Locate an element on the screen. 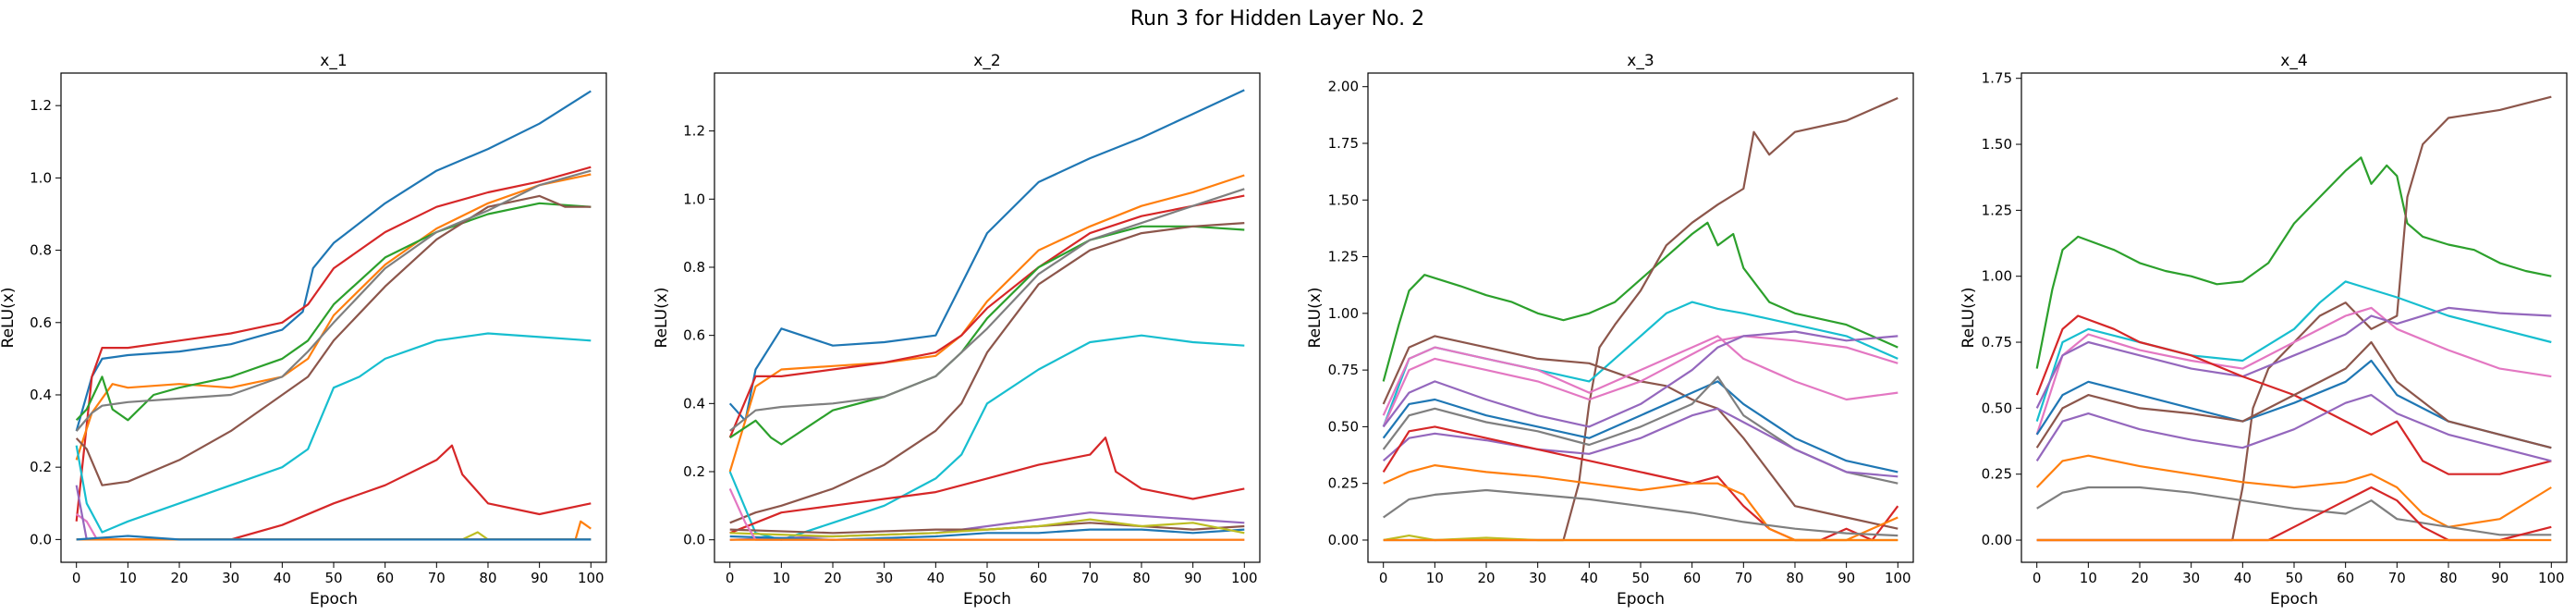 The image size is (2576, 615). y-tick-label: 1.0 is located at coordinates (694, 199).